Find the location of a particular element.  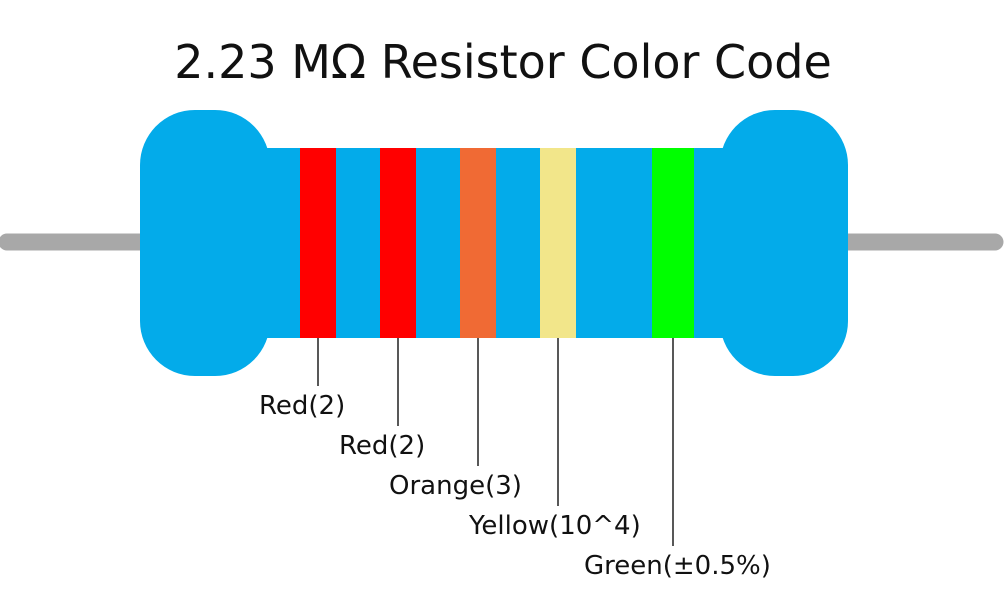

leader-lines is located at coordinates (495, 442).